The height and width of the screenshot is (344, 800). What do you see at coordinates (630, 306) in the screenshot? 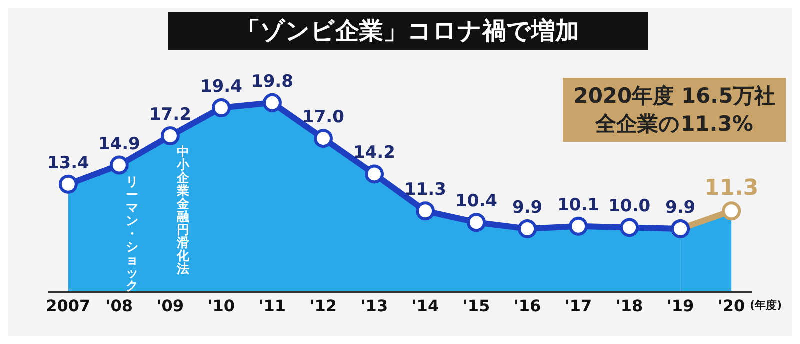
I see `x-tick-label: '18` at bounding box center [630, 306].